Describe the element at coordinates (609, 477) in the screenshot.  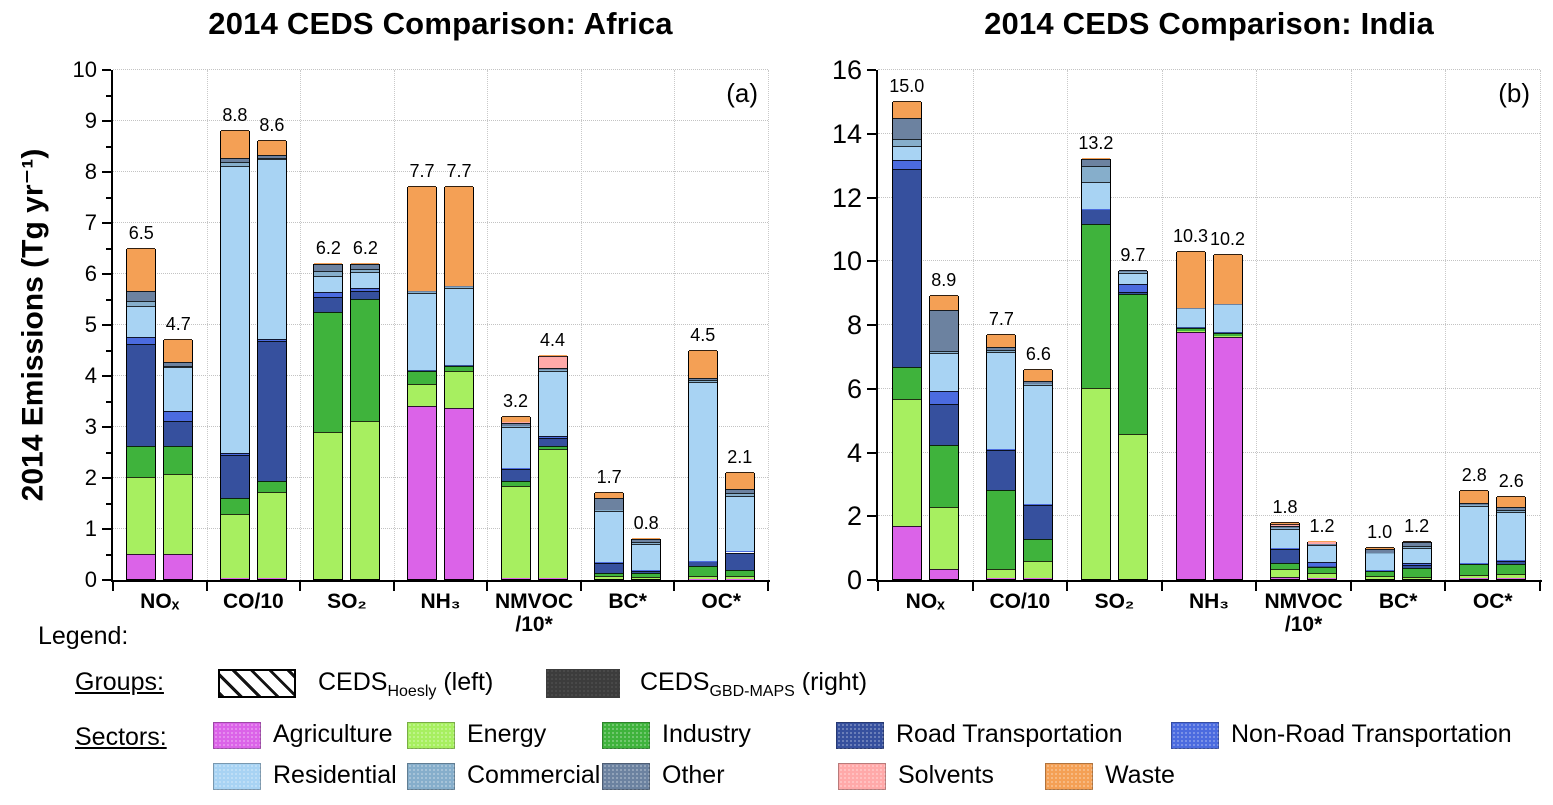
I see `bar-value-label: 1.7` at that location.